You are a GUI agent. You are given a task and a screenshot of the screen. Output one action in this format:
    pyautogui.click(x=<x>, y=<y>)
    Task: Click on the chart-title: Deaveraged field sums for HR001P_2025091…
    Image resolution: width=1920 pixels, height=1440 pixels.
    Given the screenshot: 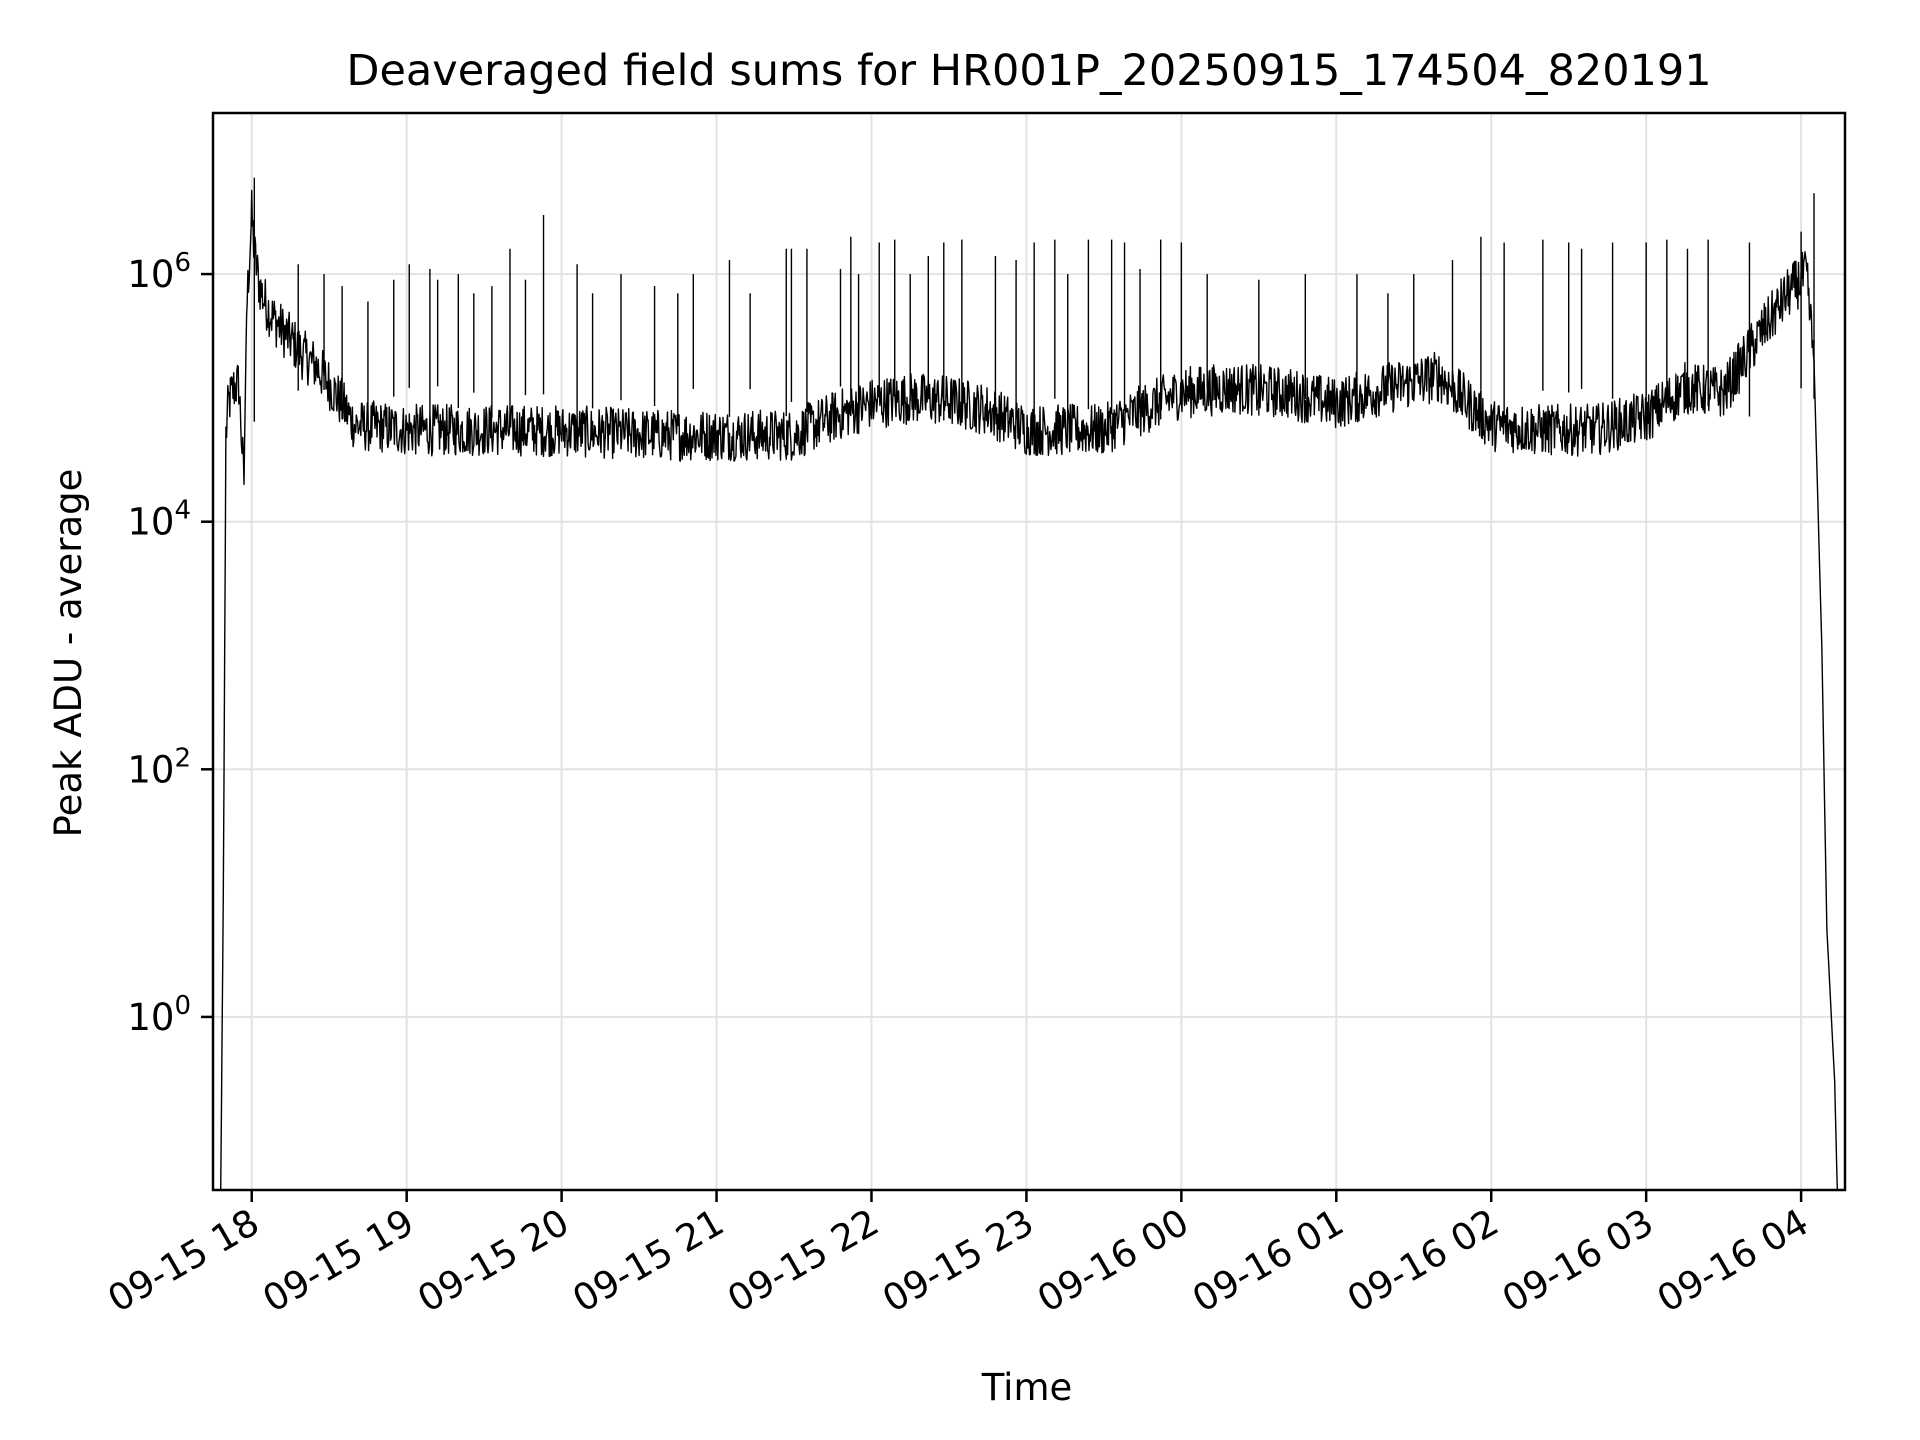 What is the action you would take?
    pyautogui.click(x=1028, y=71)
    